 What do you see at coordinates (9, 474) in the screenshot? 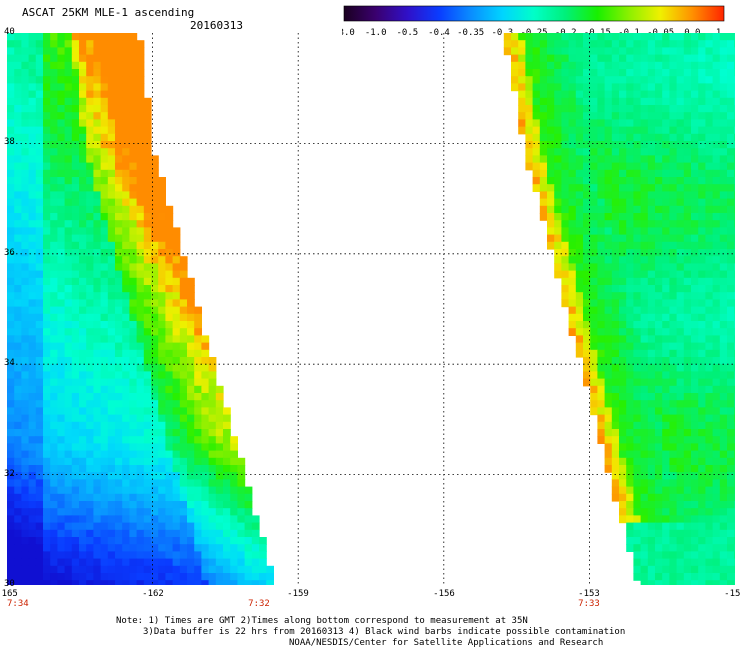
I see `lat-label: 32` at bounding box center [9, 474].